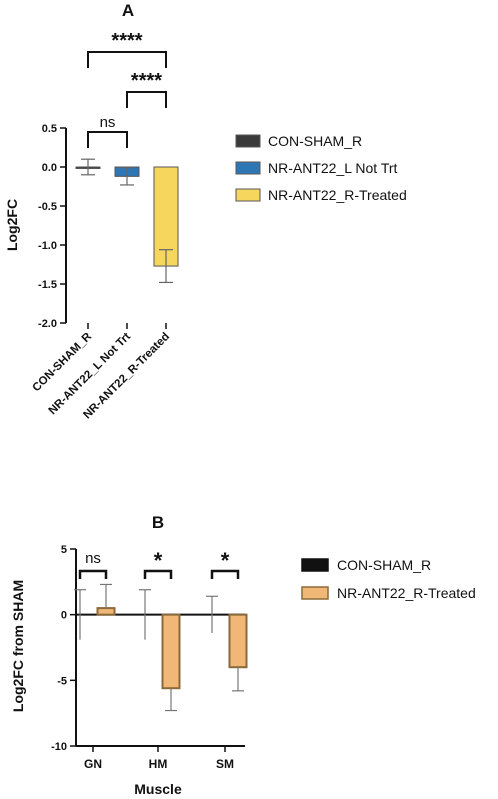 The height and width of the screenshot is (799, 498). What do you see at coordinates (64, 616) in the screenshot?
I see `y-tick-label: 0` at bounding box center [64, 616].